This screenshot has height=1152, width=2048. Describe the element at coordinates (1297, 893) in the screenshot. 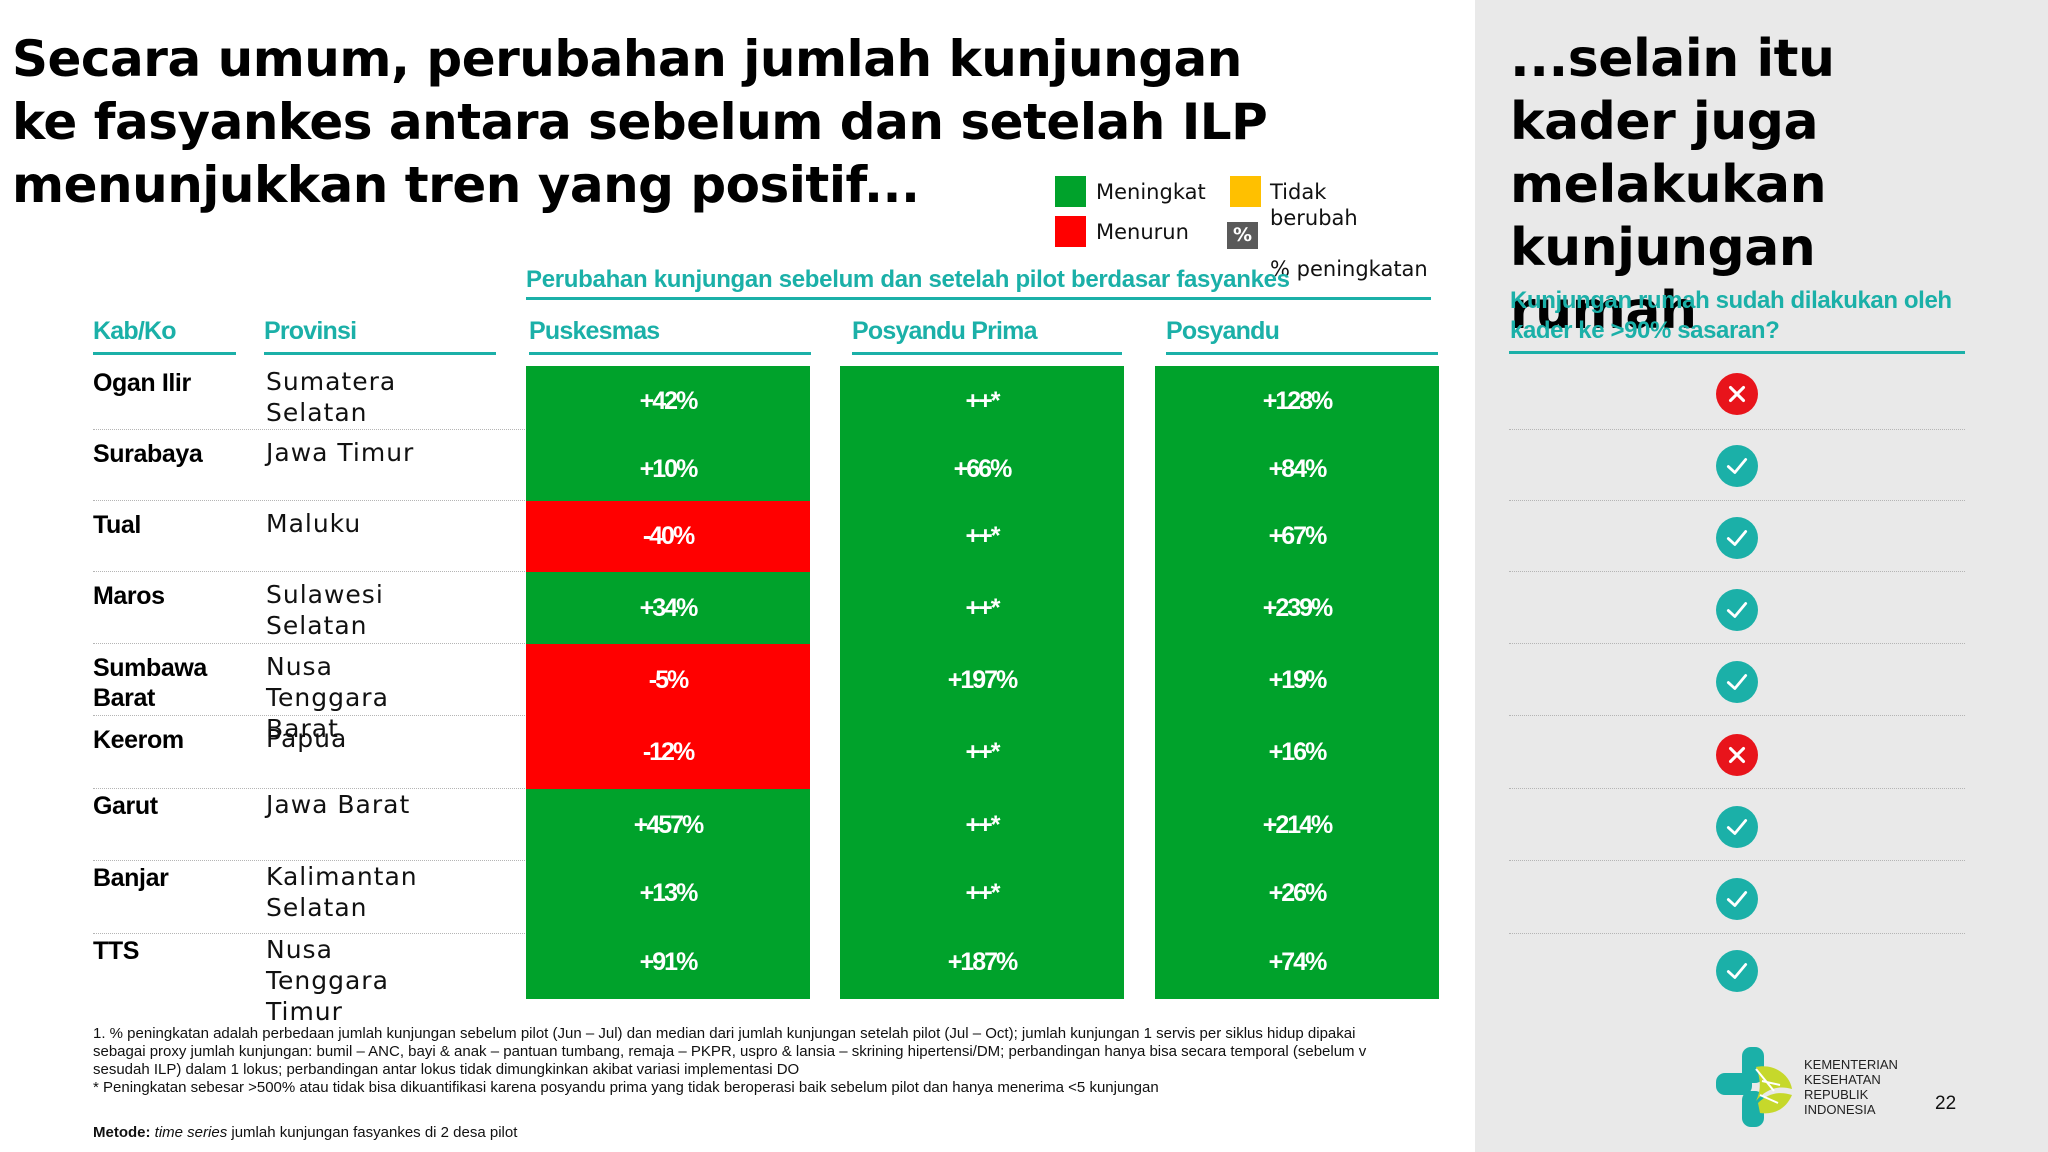

I see `posyandu-change-cell: +26%` at that location.